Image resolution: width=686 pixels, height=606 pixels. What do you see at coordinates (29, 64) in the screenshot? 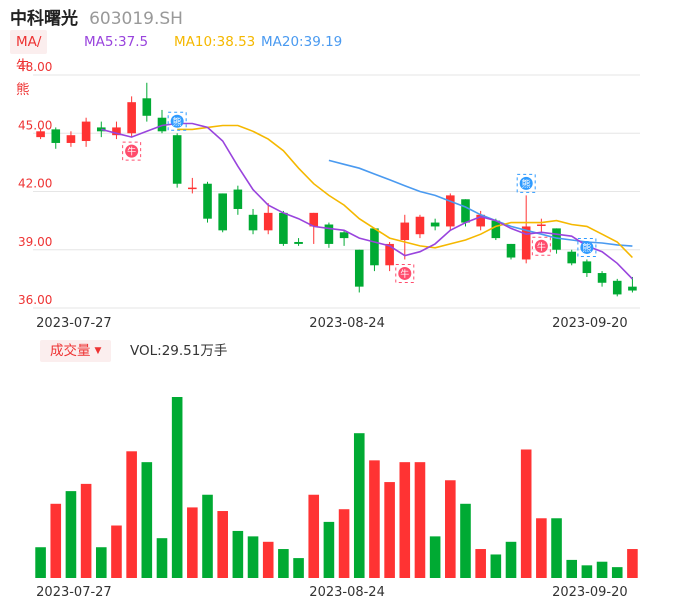
I see `ma-indicator-toggle: MA/牛熊` at bounding box center [29, 64].